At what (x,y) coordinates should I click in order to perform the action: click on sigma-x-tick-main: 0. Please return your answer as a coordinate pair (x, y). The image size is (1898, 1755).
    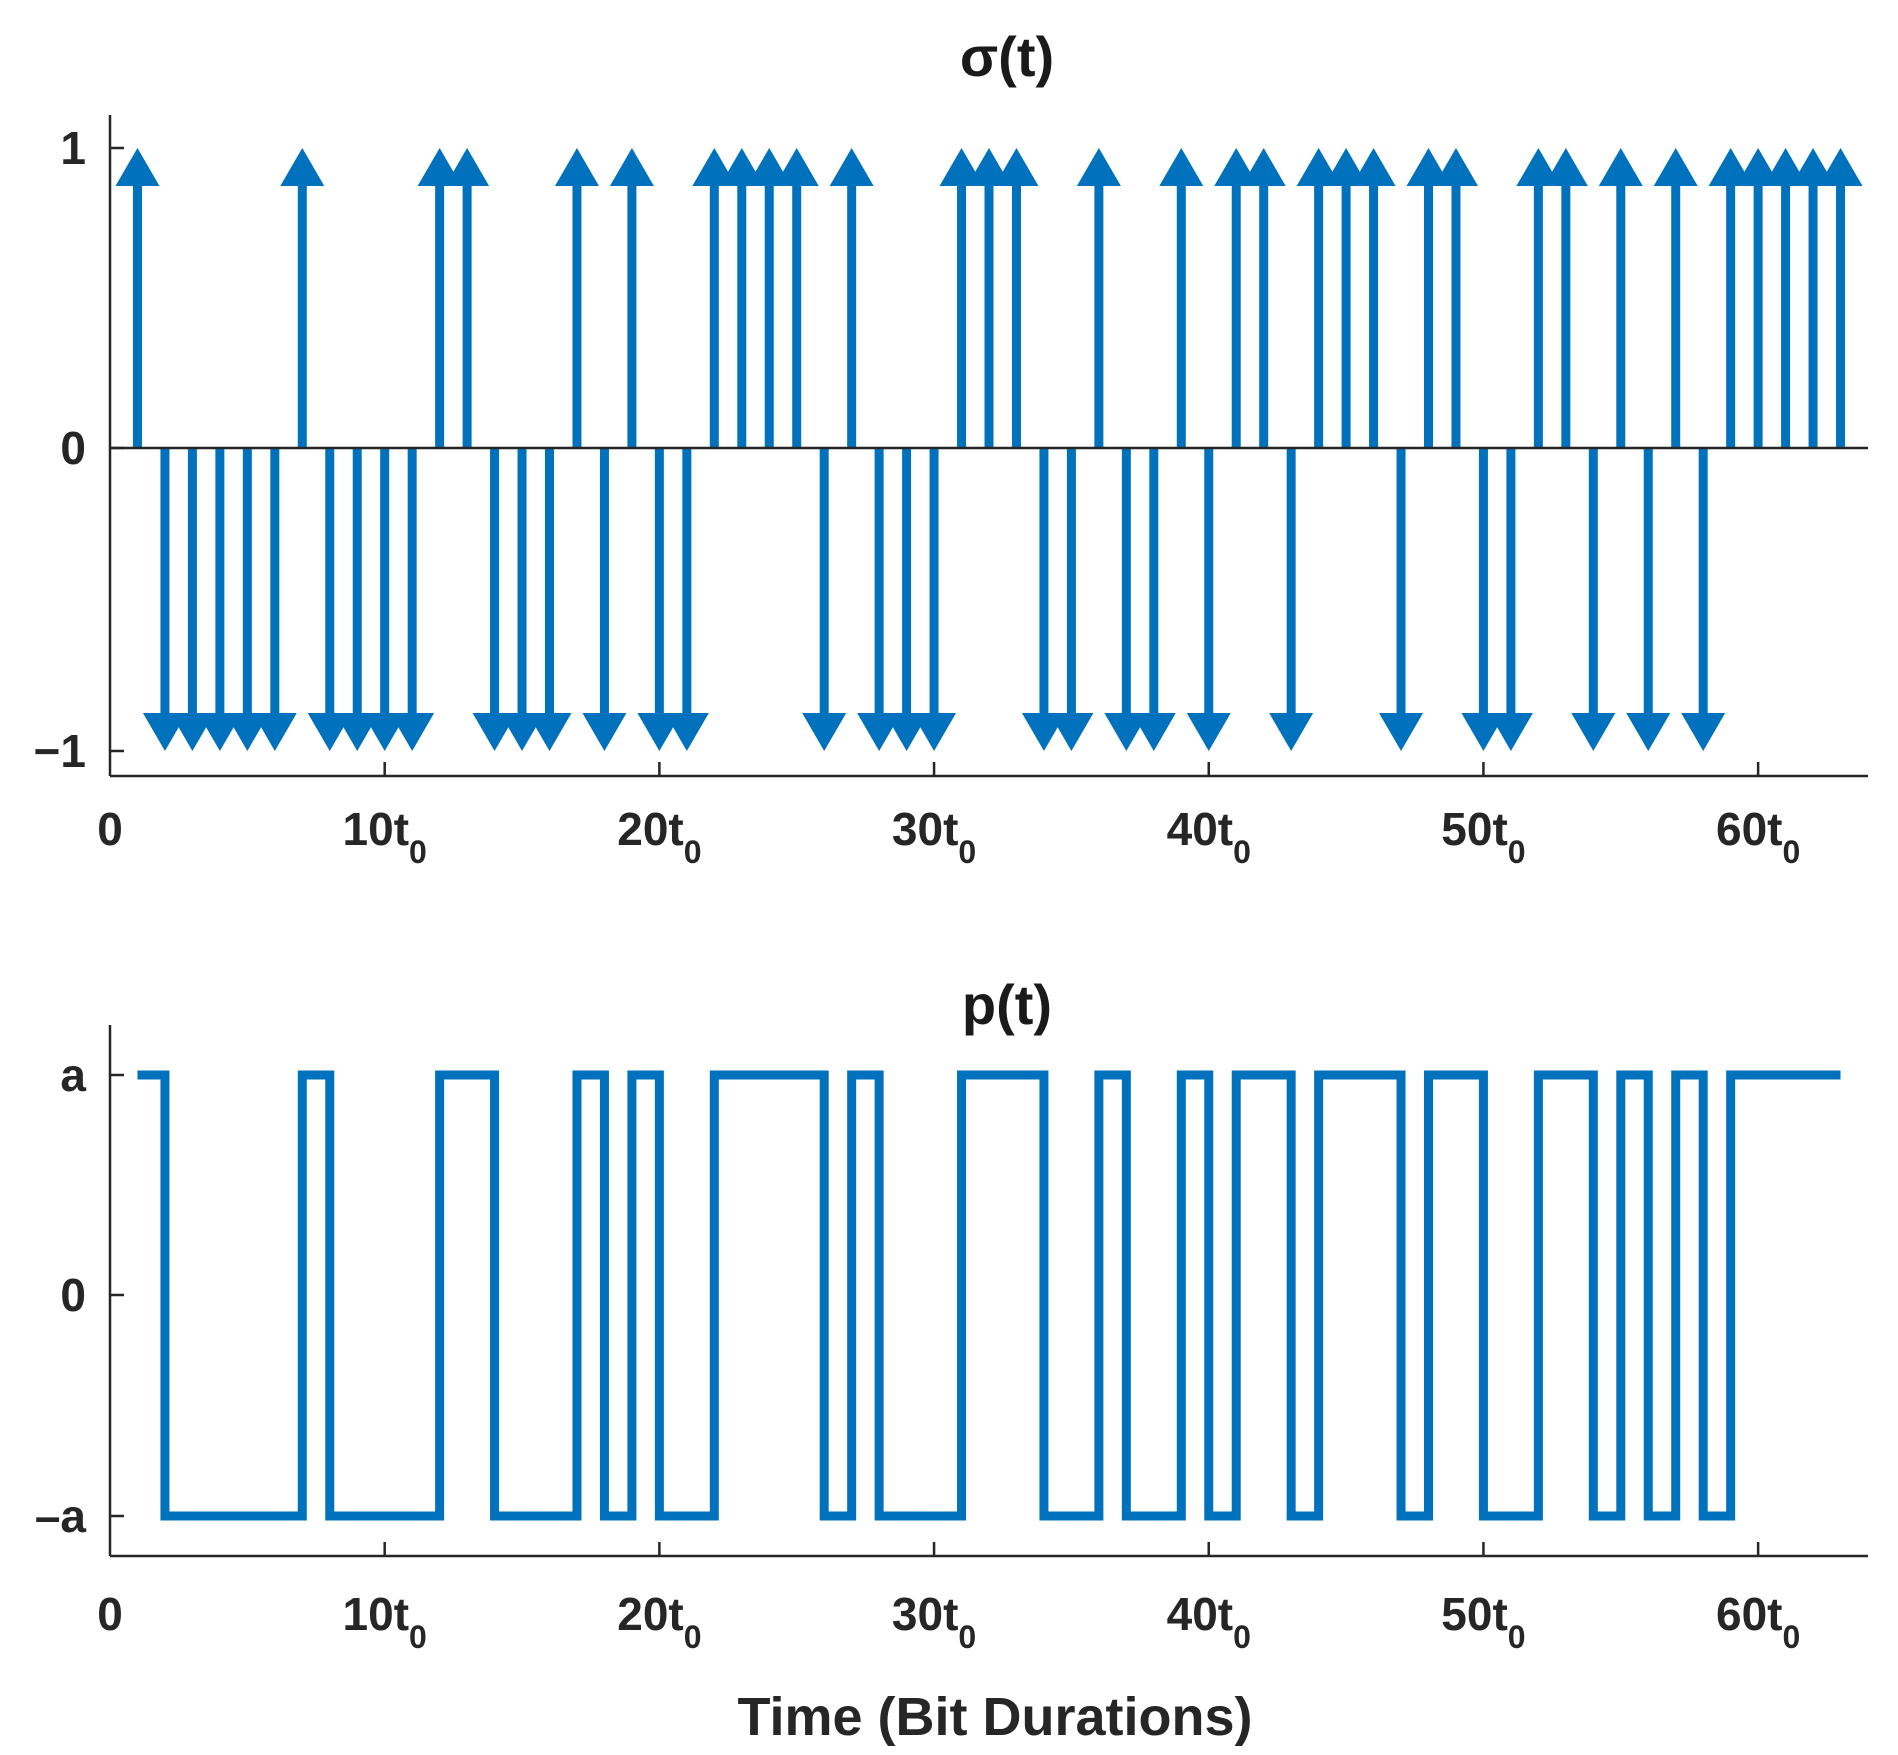
    Looking at the image, I should click on (110, 829).